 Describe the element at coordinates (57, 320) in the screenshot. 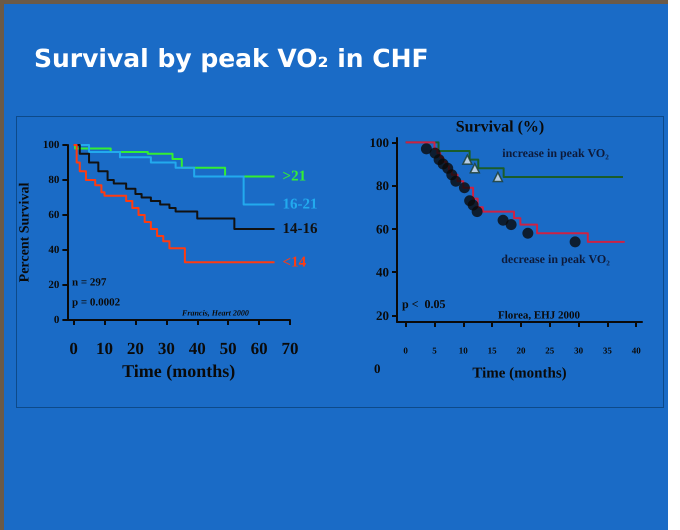

I see `y-tick-label: 0` at that location.